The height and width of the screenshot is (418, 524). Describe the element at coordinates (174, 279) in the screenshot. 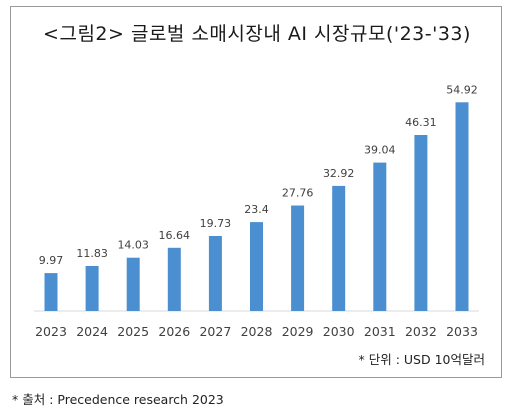

I see `bar-2026` at that location.